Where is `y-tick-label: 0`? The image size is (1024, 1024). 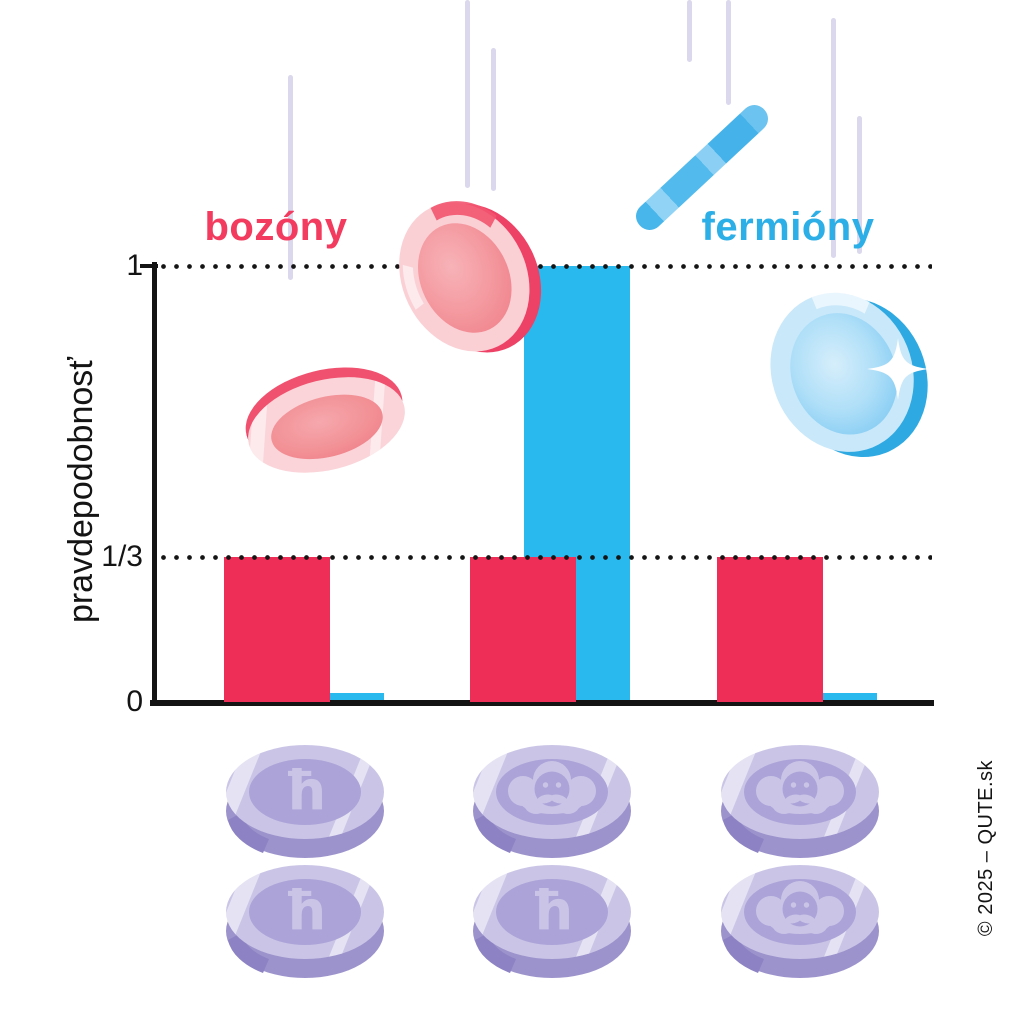 y-tick-label: 0 is located at coordinates (134, 701).